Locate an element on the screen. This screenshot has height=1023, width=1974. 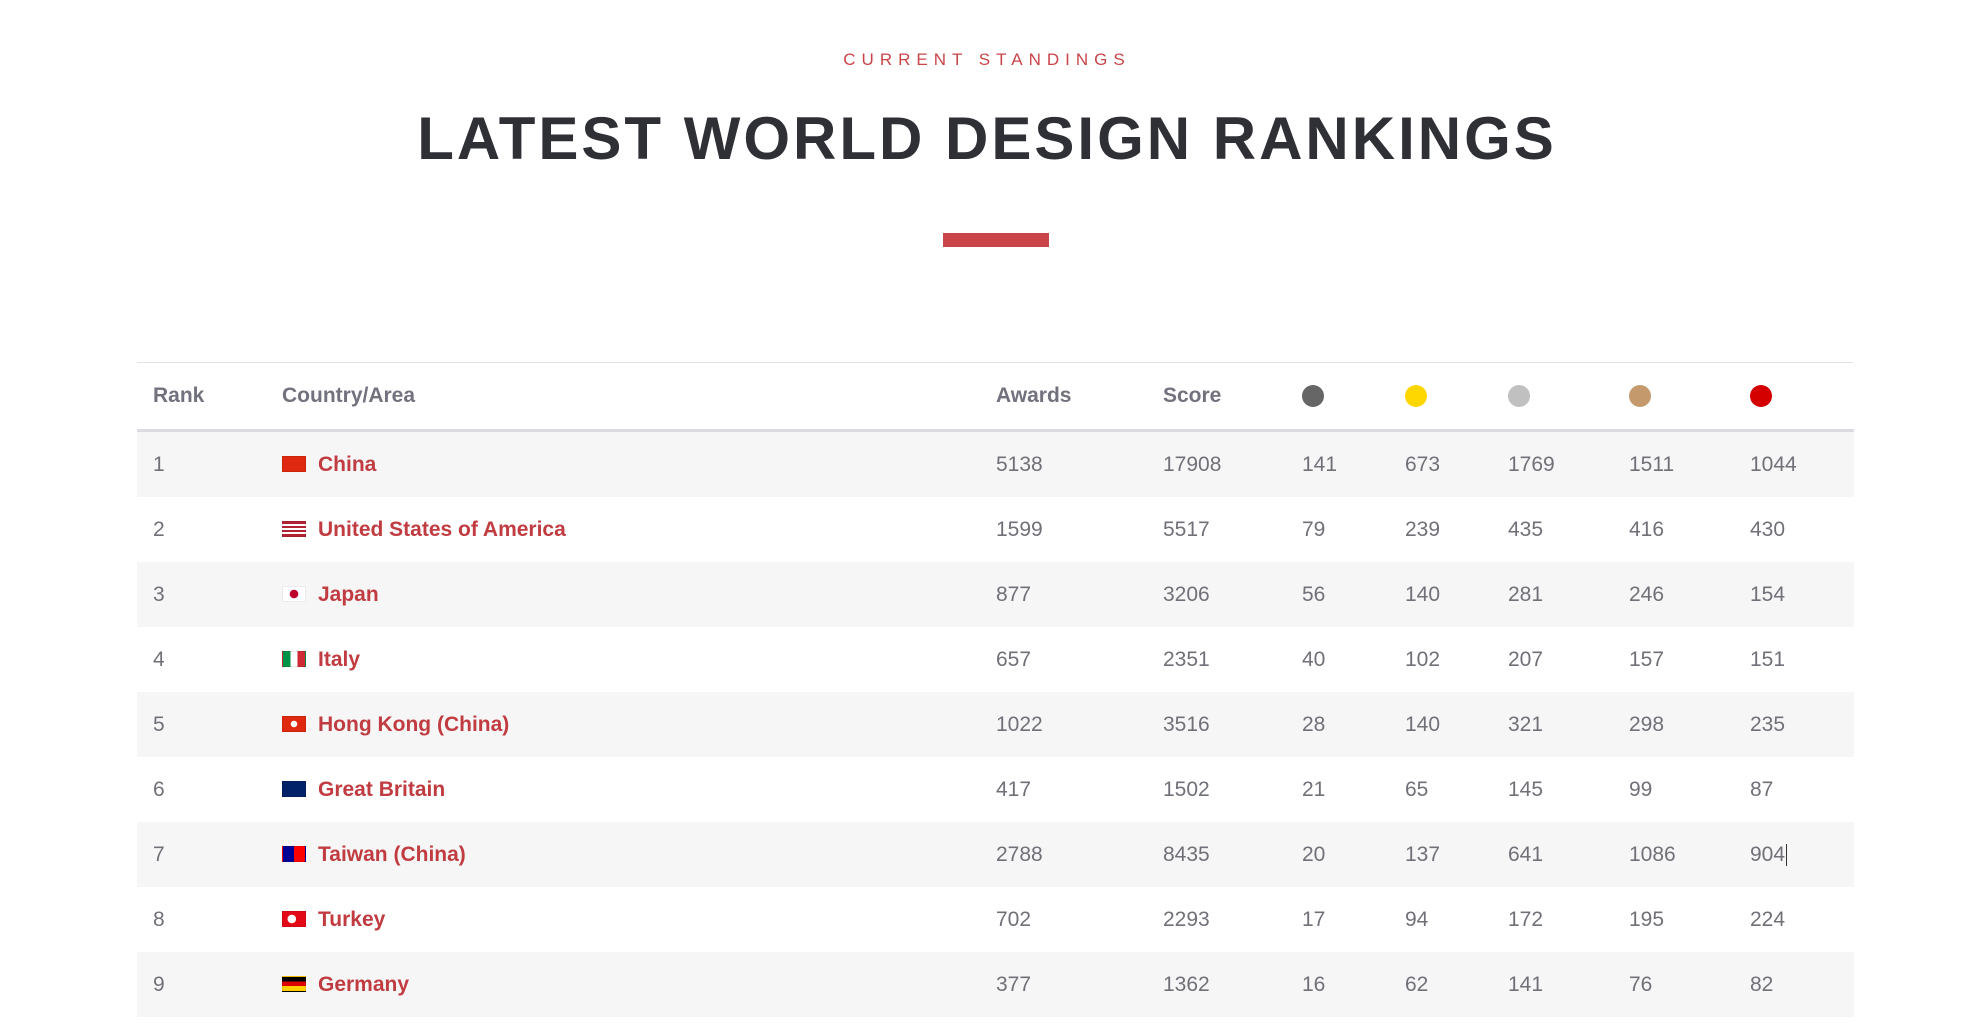
rank-cell: 9 is located at coordinates (209, 984).